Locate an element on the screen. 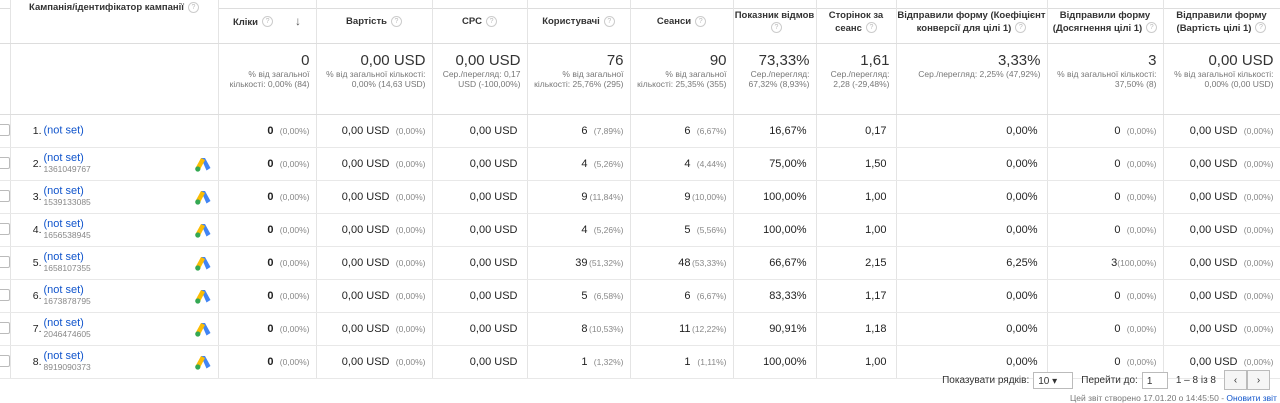 The height and width of the screenshot is (403, 1280). generated-text: Цей звіт створено 17.01.20 о 14:45:50 - is located at coordinates (1147, 398).